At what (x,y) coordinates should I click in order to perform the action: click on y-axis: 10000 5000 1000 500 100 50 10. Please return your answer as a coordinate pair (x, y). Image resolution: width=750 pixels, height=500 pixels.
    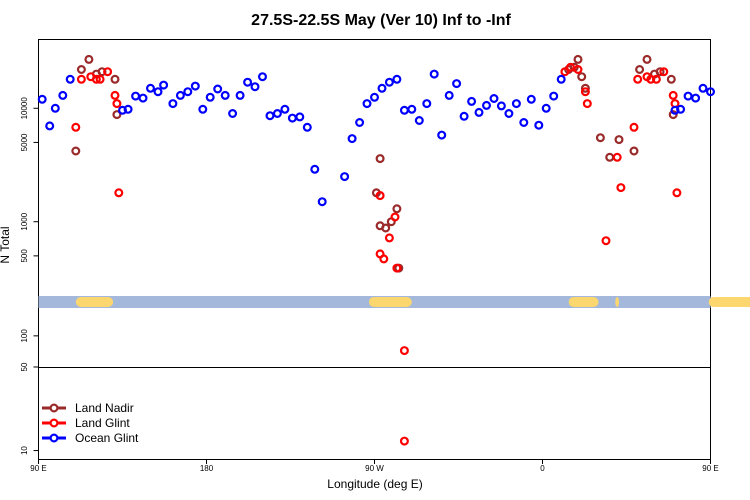
    Looking at the image, I should click on (29, 276).